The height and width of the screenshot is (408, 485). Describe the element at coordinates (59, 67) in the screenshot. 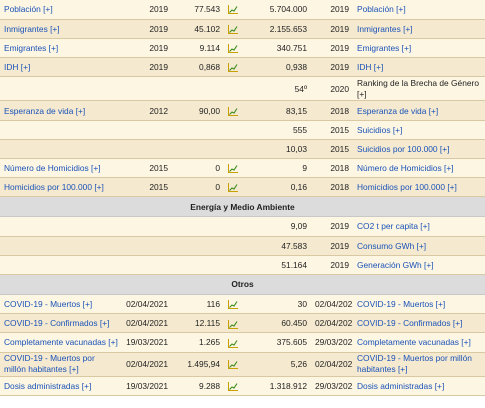

I see `left-indicator-link: IDH [+]` at that location.